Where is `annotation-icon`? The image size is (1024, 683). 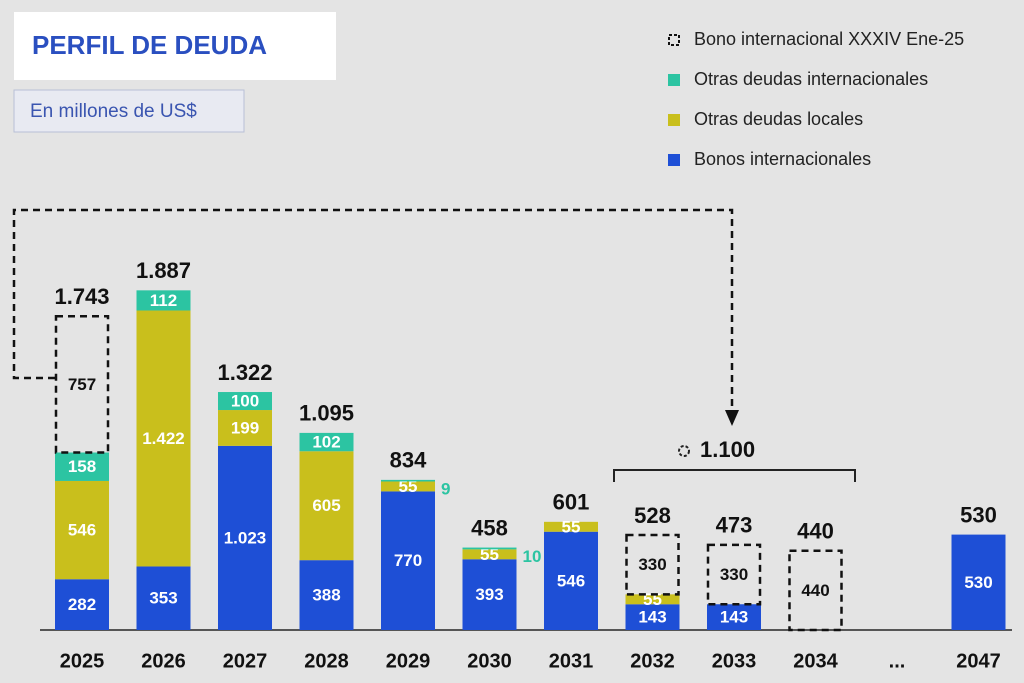 annotation-icon is located at coordinates (684, 451).